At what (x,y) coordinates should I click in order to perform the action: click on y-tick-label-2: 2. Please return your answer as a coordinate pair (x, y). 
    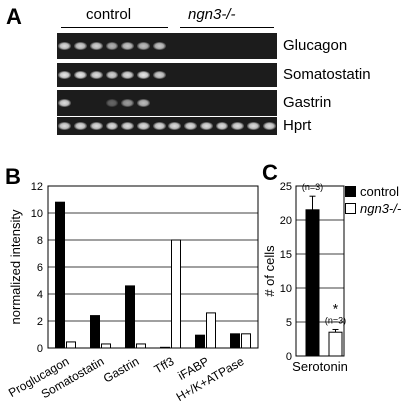
    Looking at the image, I should click on (40, 322).